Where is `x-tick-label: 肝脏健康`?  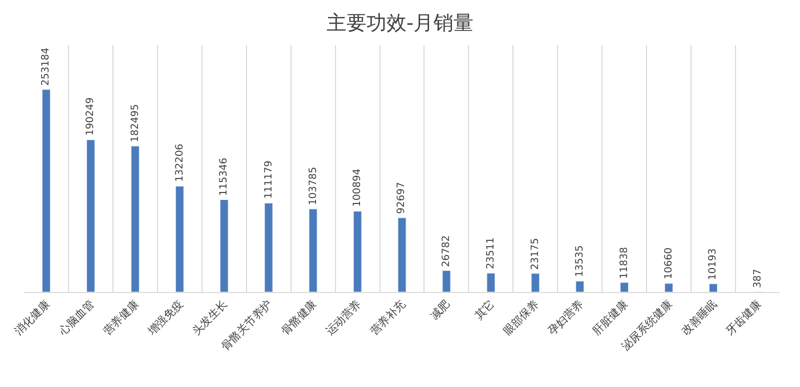
x-tick-label: 肝脏健康 is located at coordinates (610, 318).